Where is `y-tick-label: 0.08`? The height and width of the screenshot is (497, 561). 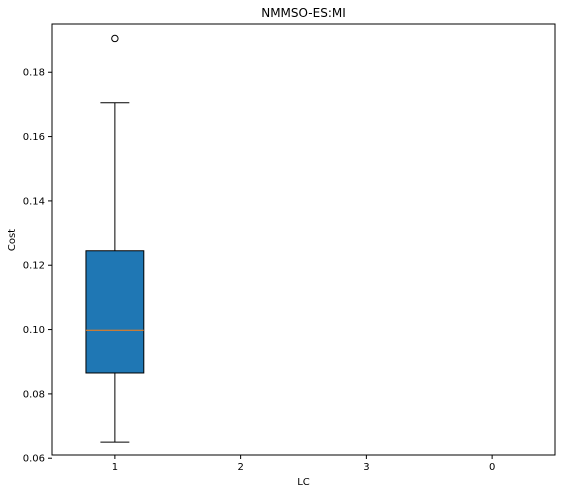
y-tick-label: 0.08 is located at coordinates (34, 394).